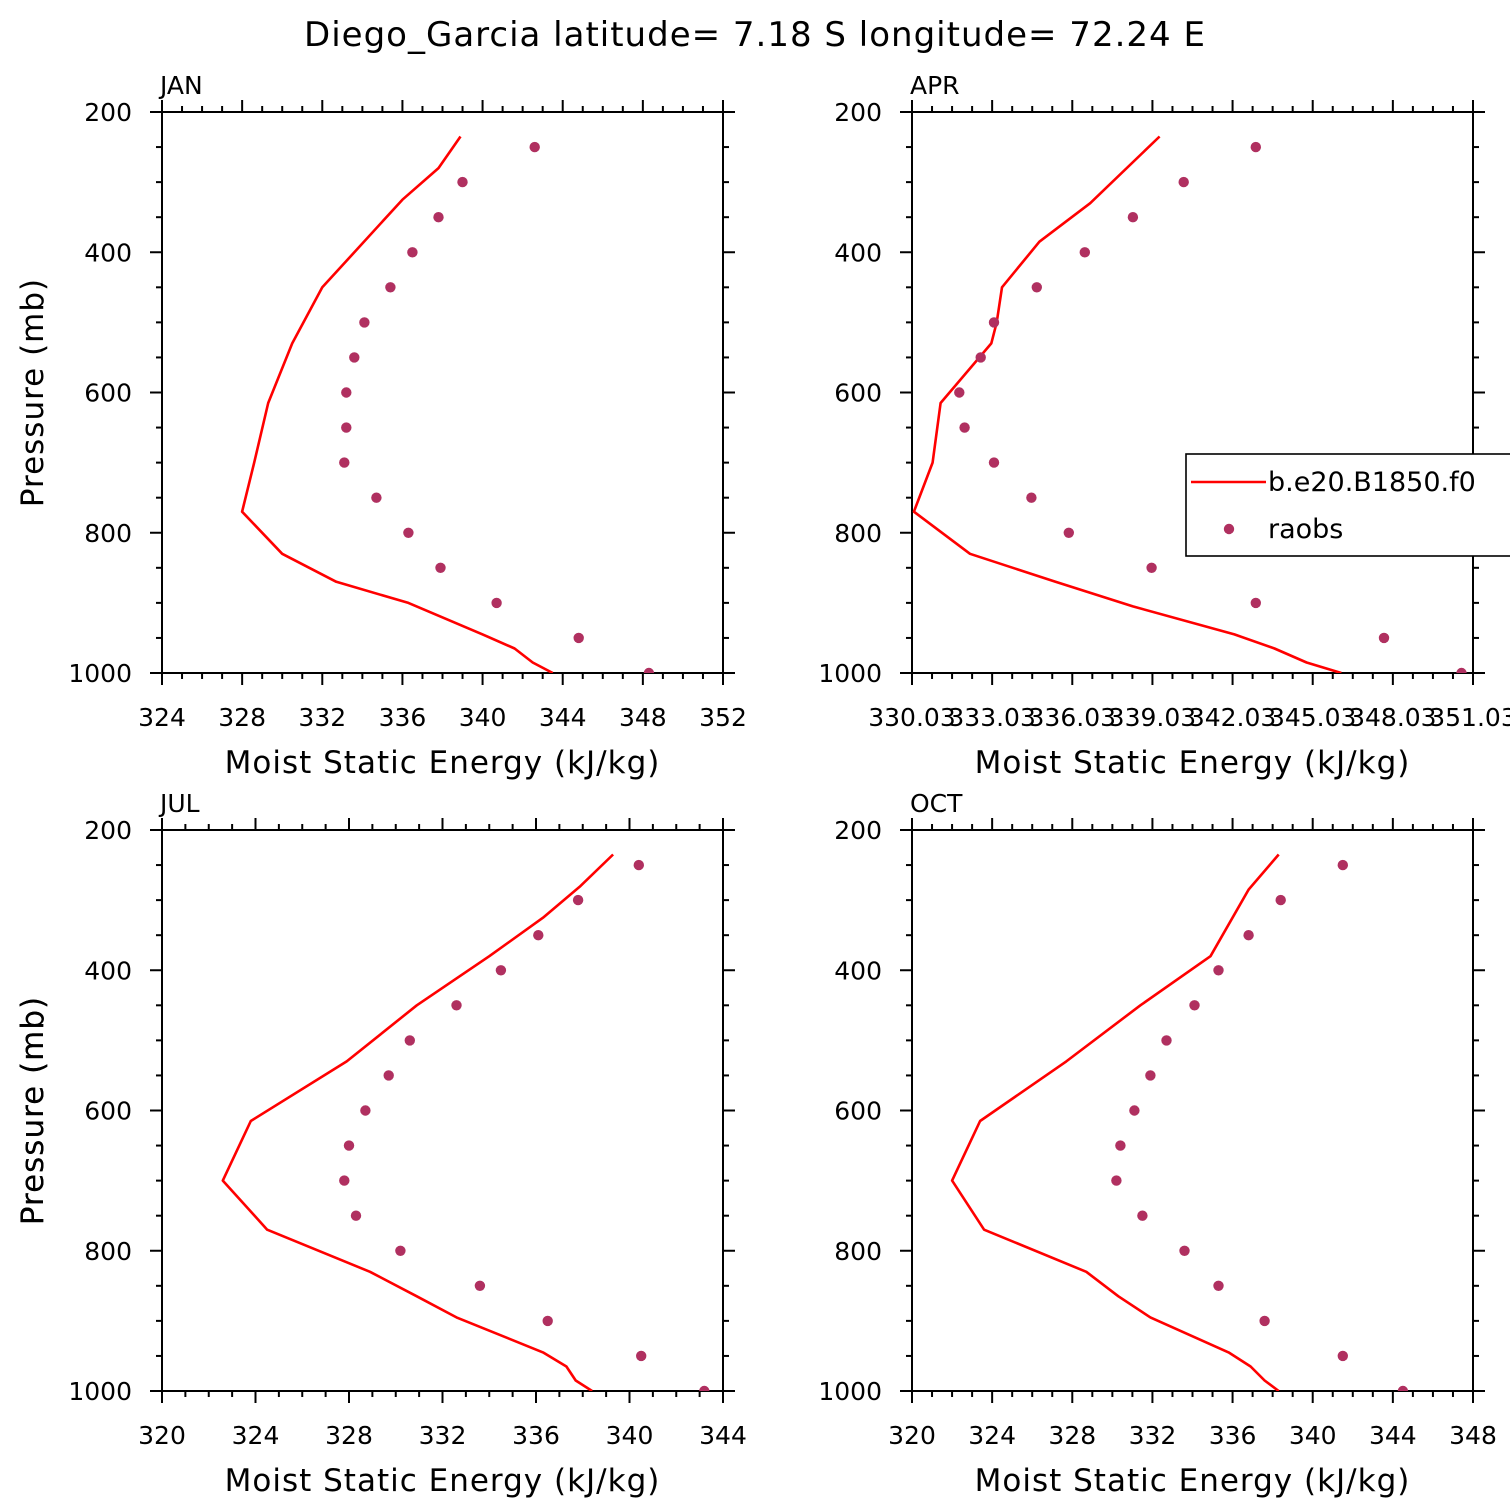 Image resolution: width=1510 pixels, height=1510 pixels. I want to click on apr-y-tick-label: 600, so click(858, 393).